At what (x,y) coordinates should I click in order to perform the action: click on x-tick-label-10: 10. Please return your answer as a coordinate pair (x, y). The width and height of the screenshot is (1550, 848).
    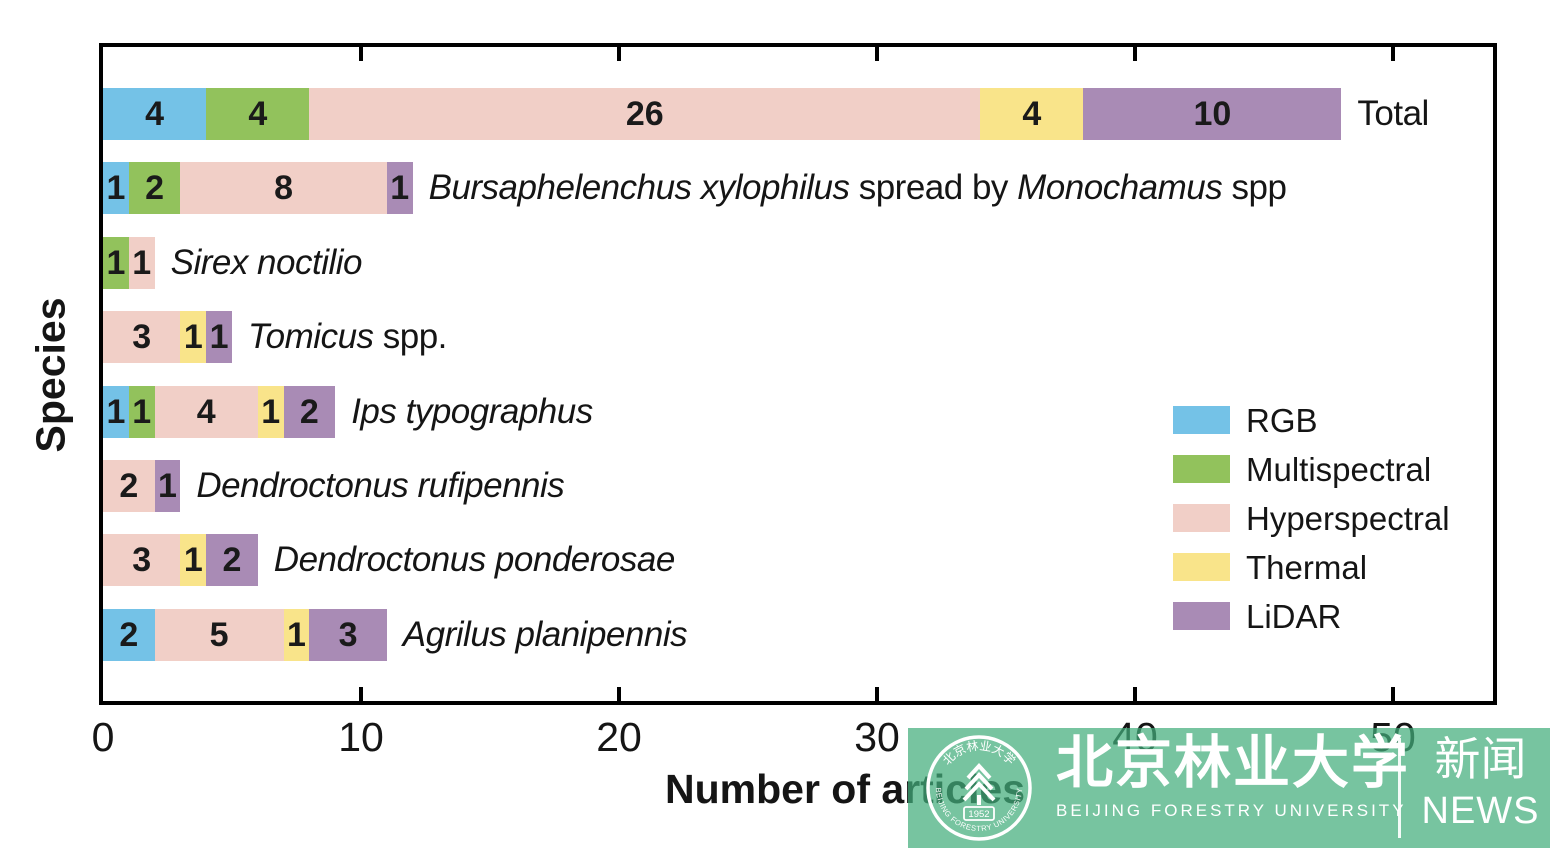
    Looking at the image, I should click on (361, 737).